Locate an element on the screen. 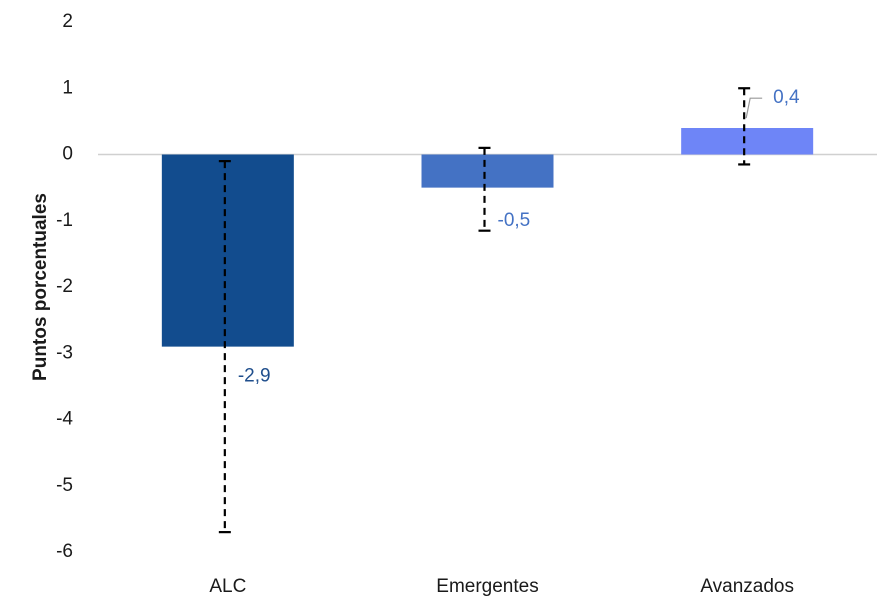 This screenshot has width=877, height=603. y-tick-label: -4 is located at coordinates (64, 419).